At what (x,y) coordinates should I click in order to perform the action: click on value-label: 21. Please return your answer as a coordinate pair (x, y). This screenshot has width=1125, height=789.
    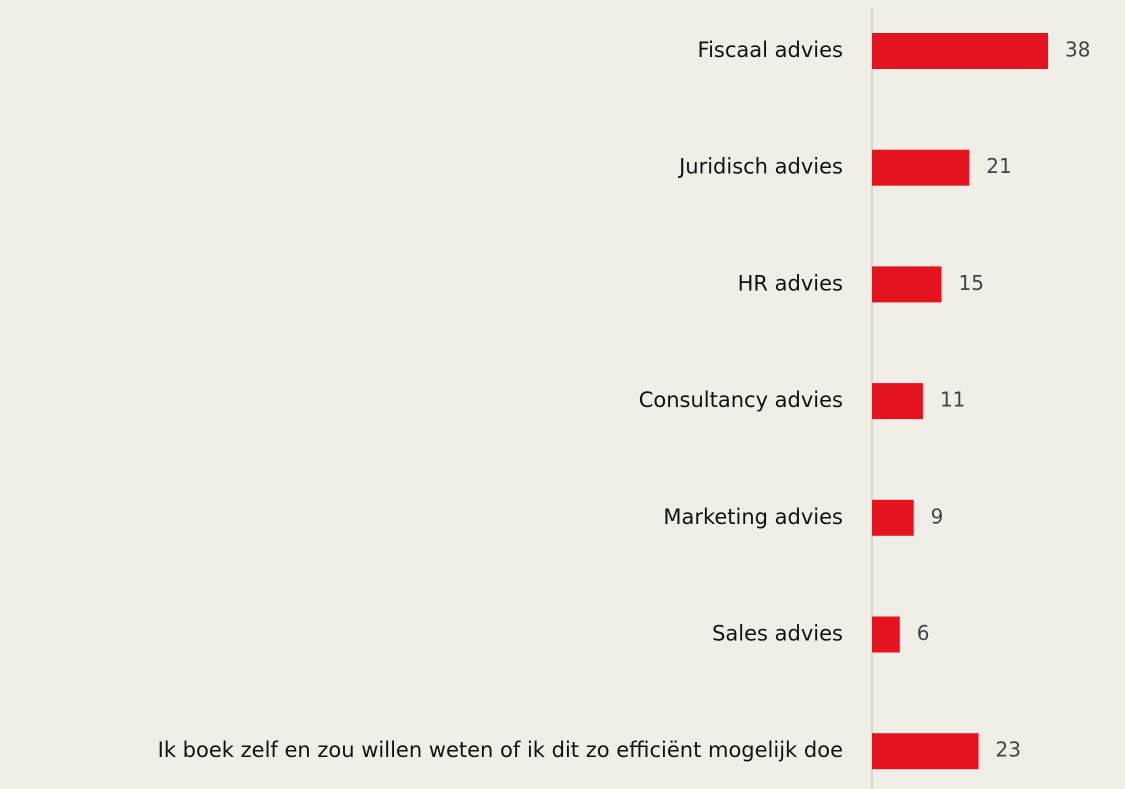
    Looking at the image, I should click on (998, 166).